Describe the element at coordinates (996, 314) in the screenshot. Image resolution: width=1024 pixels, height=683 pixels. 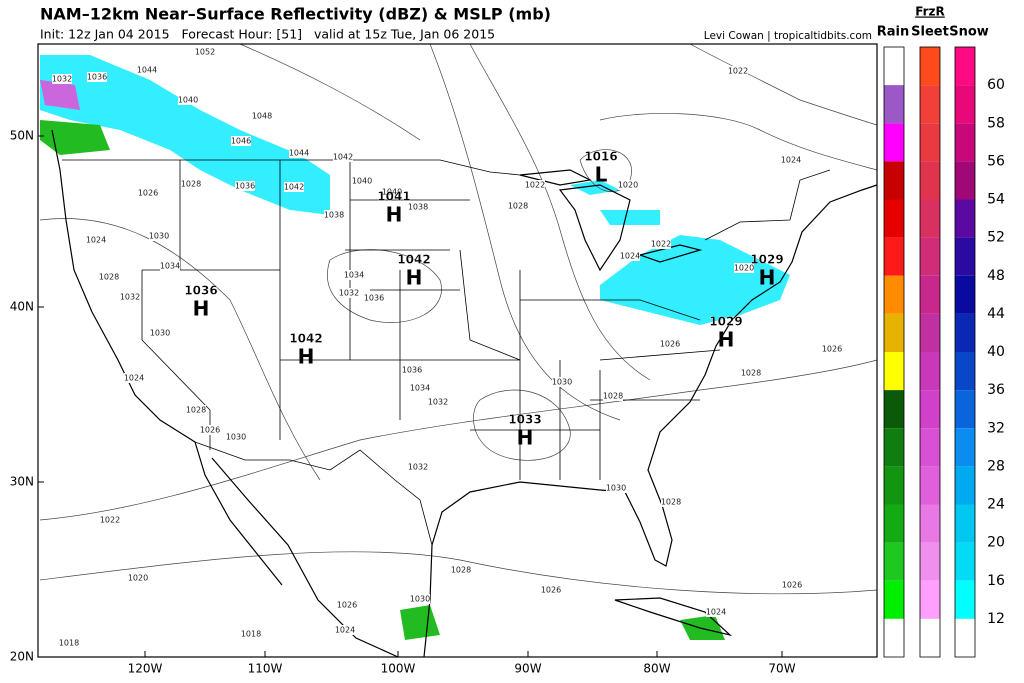
I see `colorbar-label: 44` at that location.